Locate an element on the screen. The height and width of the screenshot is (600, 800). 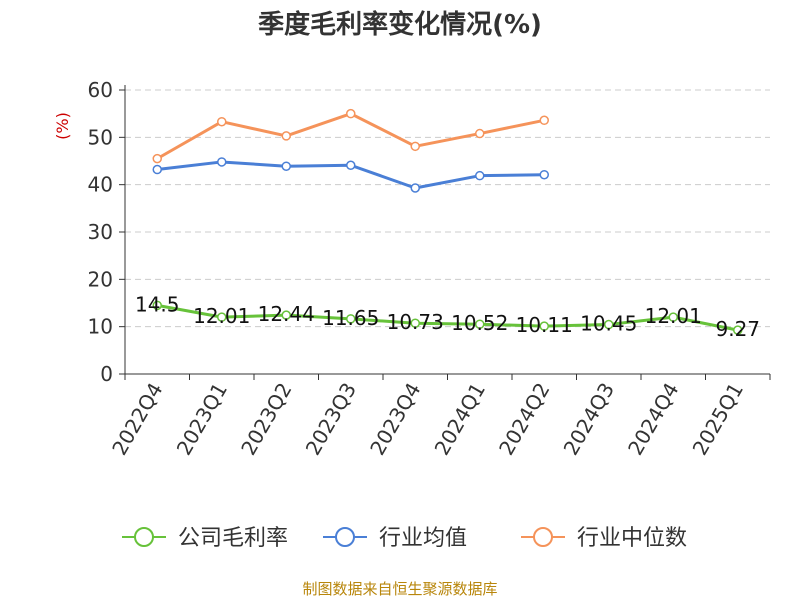
x-tick-label: 2023Q4 is located at coordinates (395, 419).